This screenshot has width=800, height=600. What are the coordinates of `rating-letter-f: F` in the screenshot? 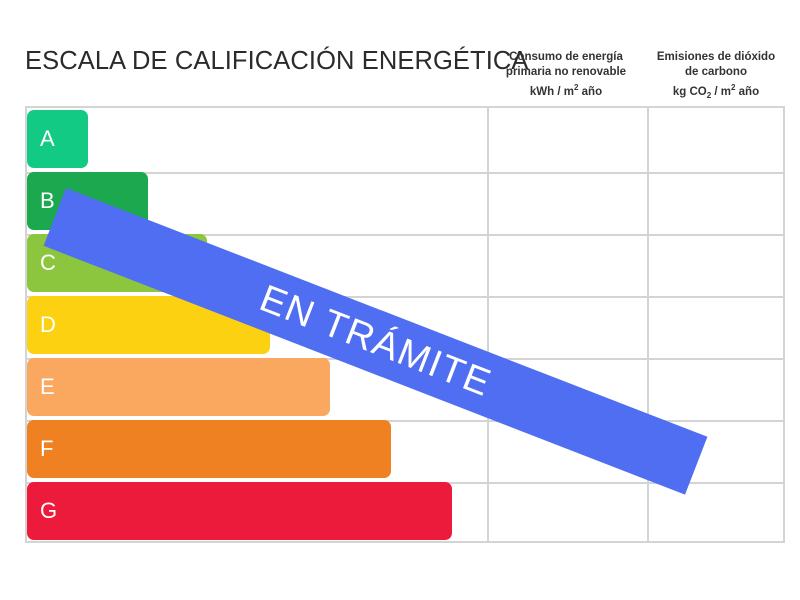 It's located at (47, 448).